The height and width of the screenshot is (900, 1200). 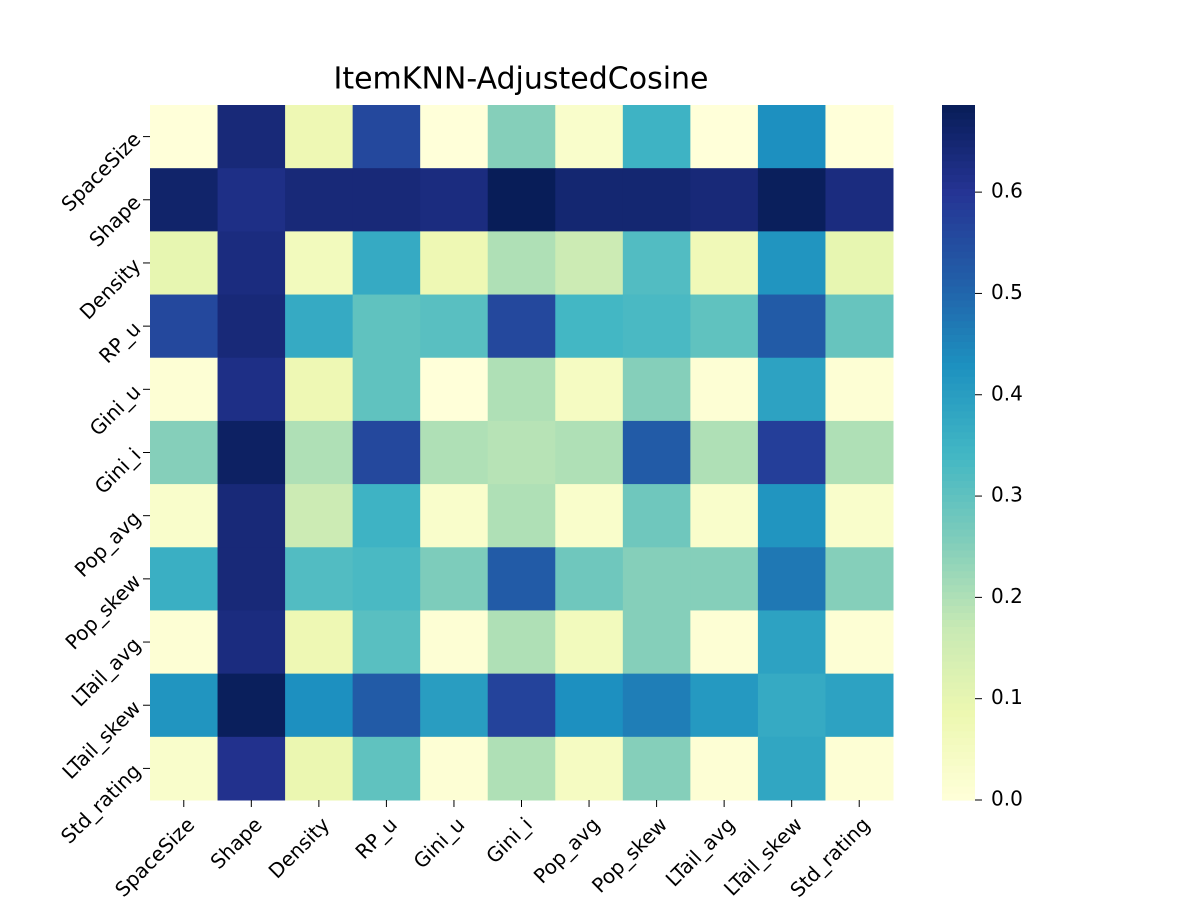 I want to click on x-tick-label: SpaceSize, so click(x=154, y=856).